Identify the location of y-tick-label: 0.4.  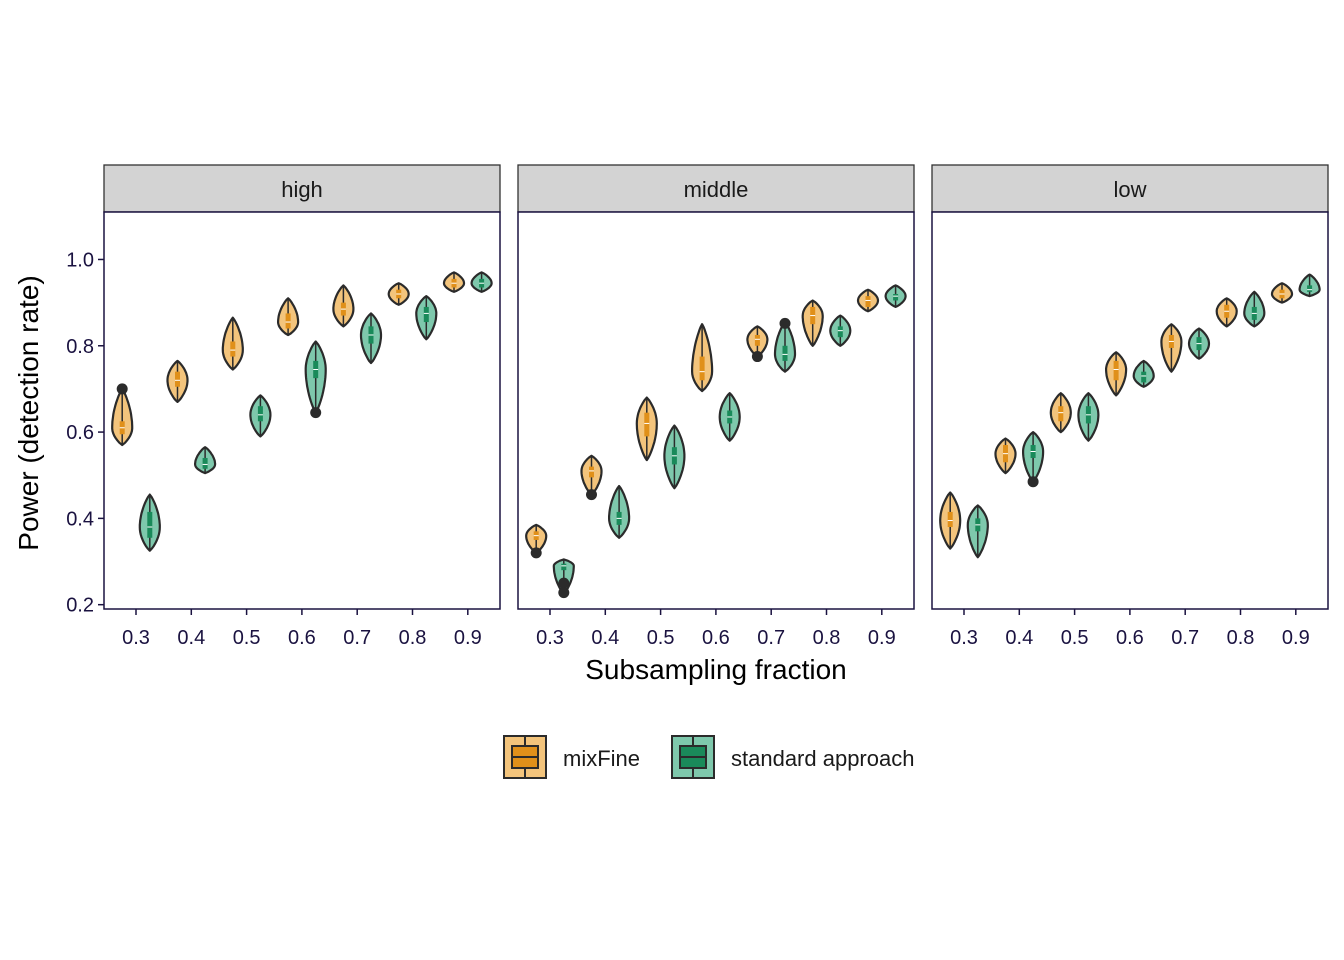
(80, 519).